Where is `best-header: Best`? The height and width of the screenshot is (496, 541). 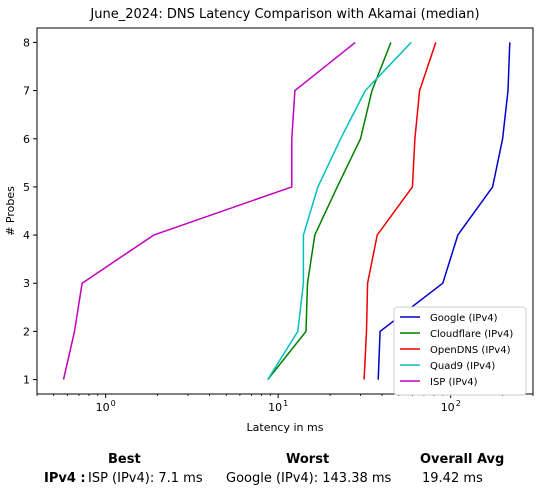
best-header: Best is located at coordinates (124, 459).